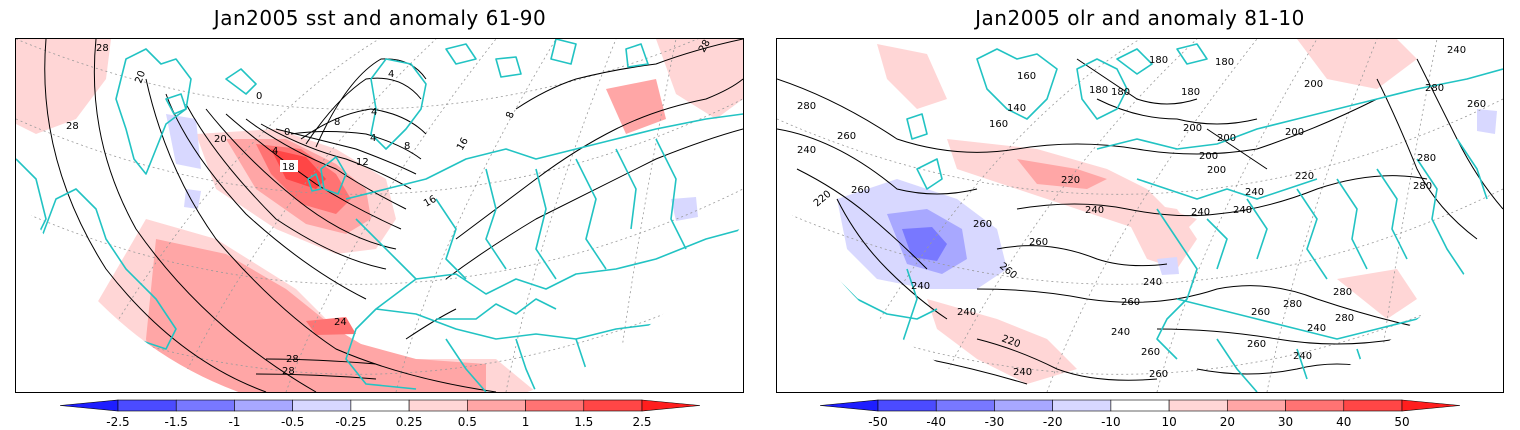 Image resolution: width=1520 pixels, height=430 pixels. I want to click on sst-contour-label: 24, so click(340, 322).